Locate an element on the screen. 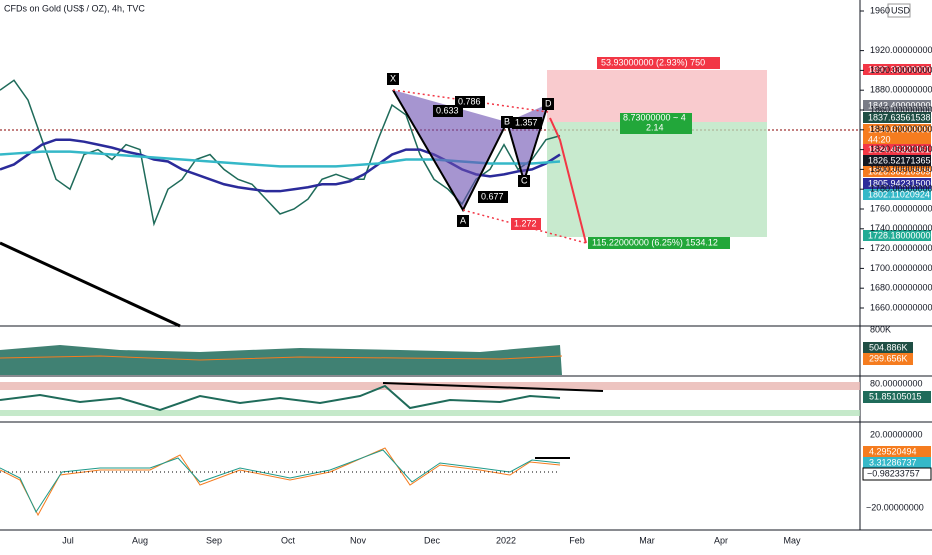 The width and height of the screenshot is (932, 555). pattern-ratios: 0.786 0.633 1.357 0.677 1.272 is located at coordinates (487, 163).